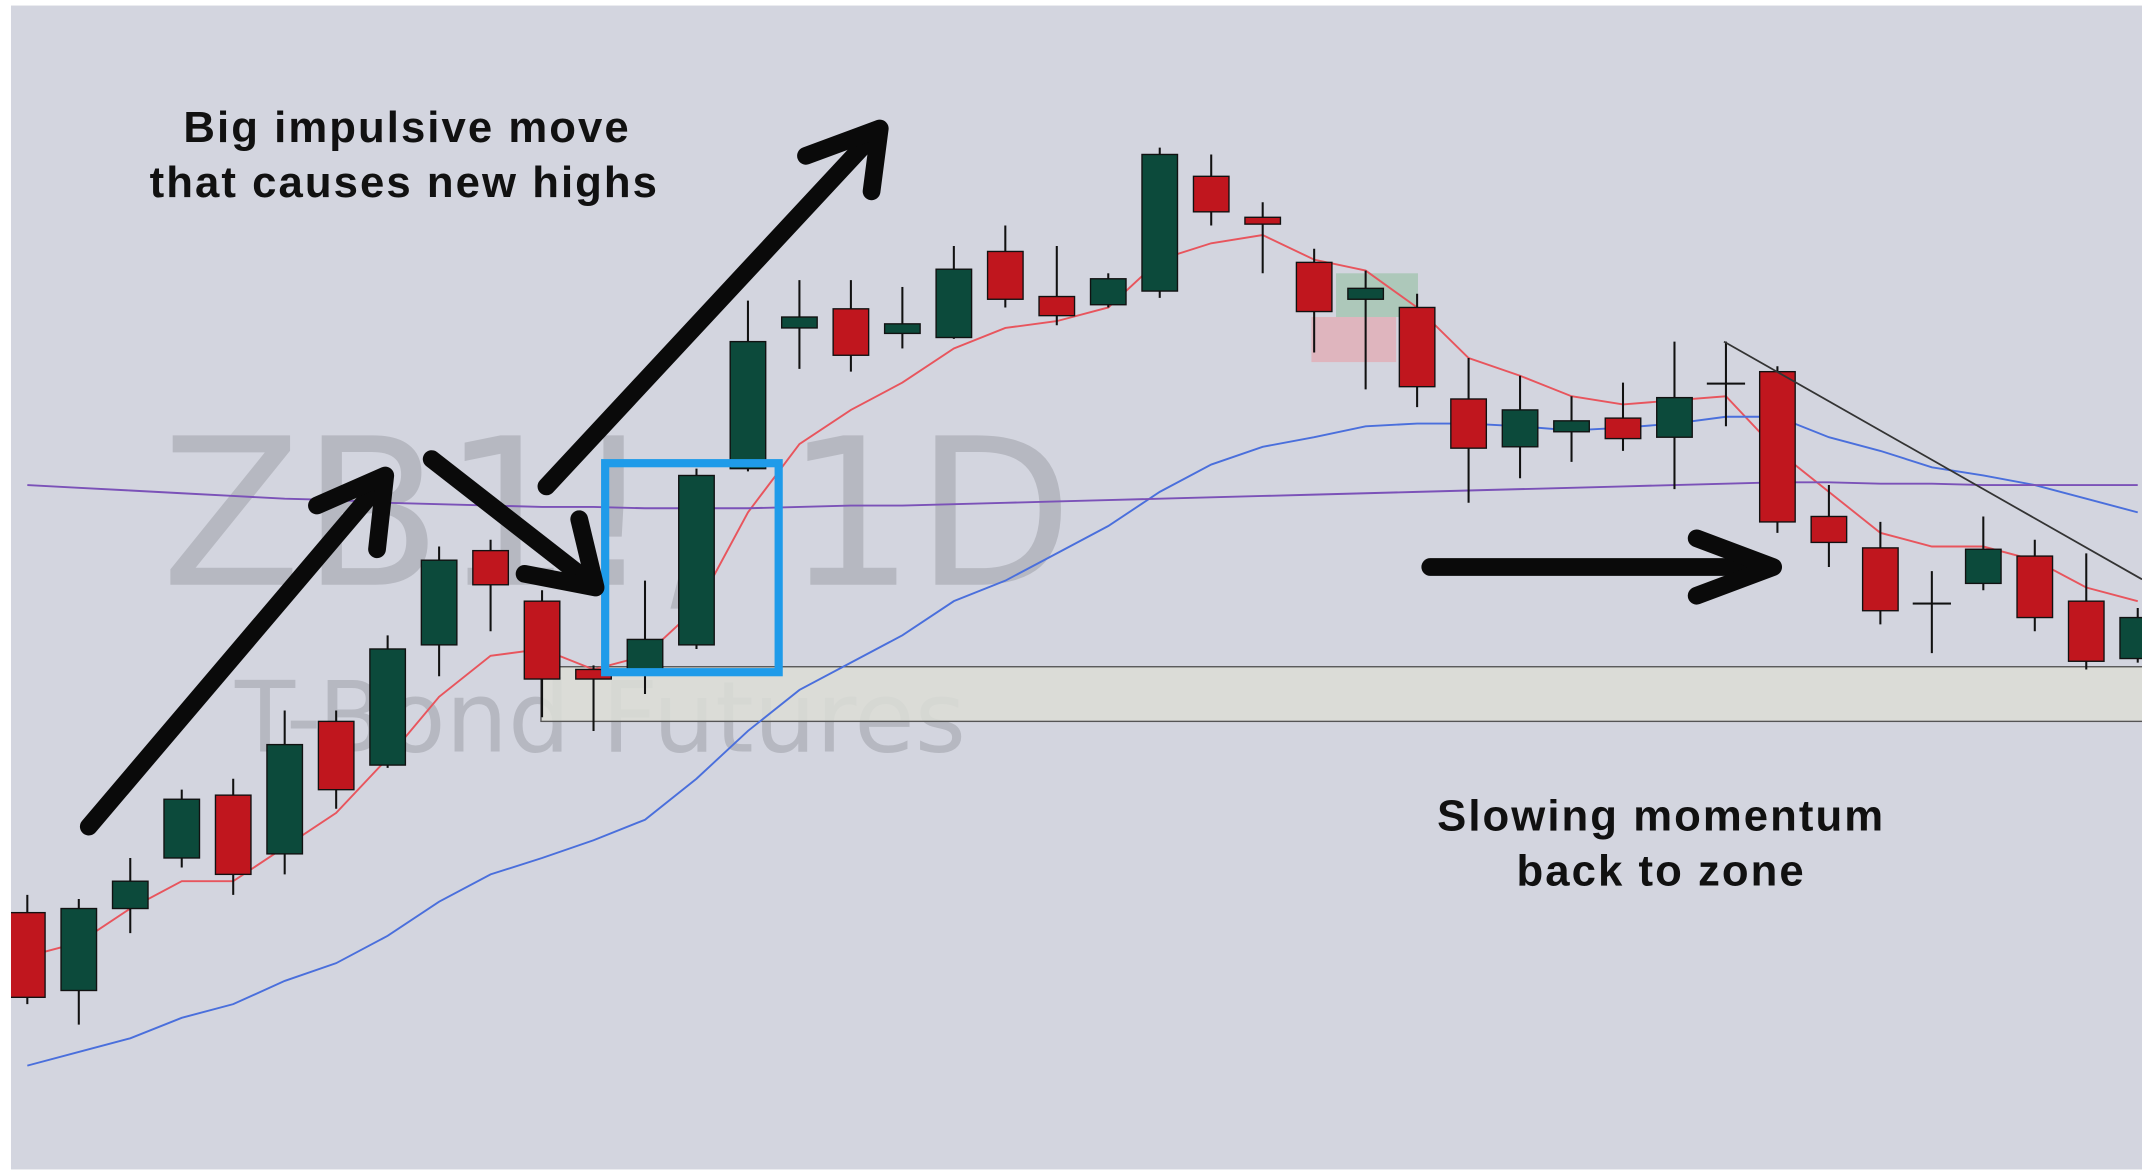 The width and height of the screenshot is (2142, 1175). What do you see at coordinates (406, 127) in the screenshot?
I see `annotation-line: Big impulsive move` at bounding box center [406, 127].